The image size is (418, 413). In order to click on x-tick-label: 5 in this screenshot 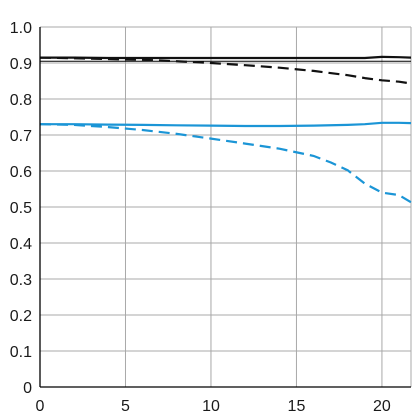, I will do `click(125, 405)`.